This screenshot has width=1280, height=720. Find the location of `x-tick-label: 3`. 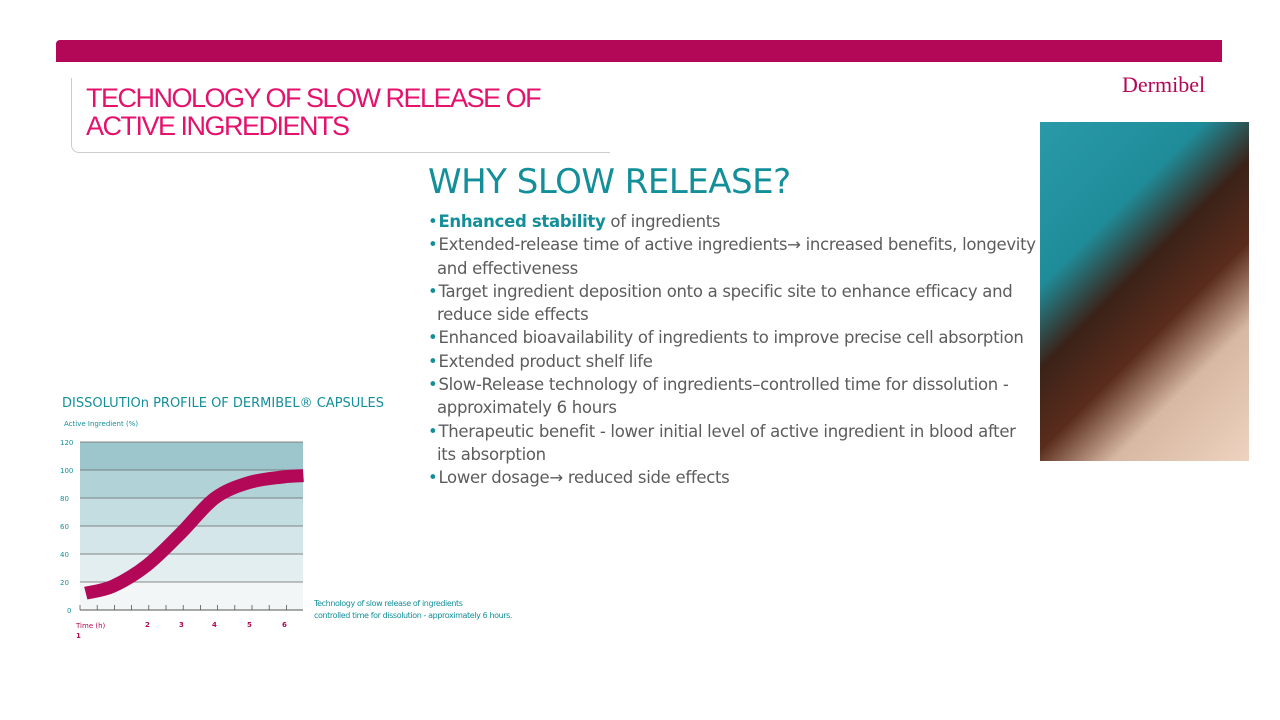

x-tick-label: 3 is located at coordinates (181, 625).